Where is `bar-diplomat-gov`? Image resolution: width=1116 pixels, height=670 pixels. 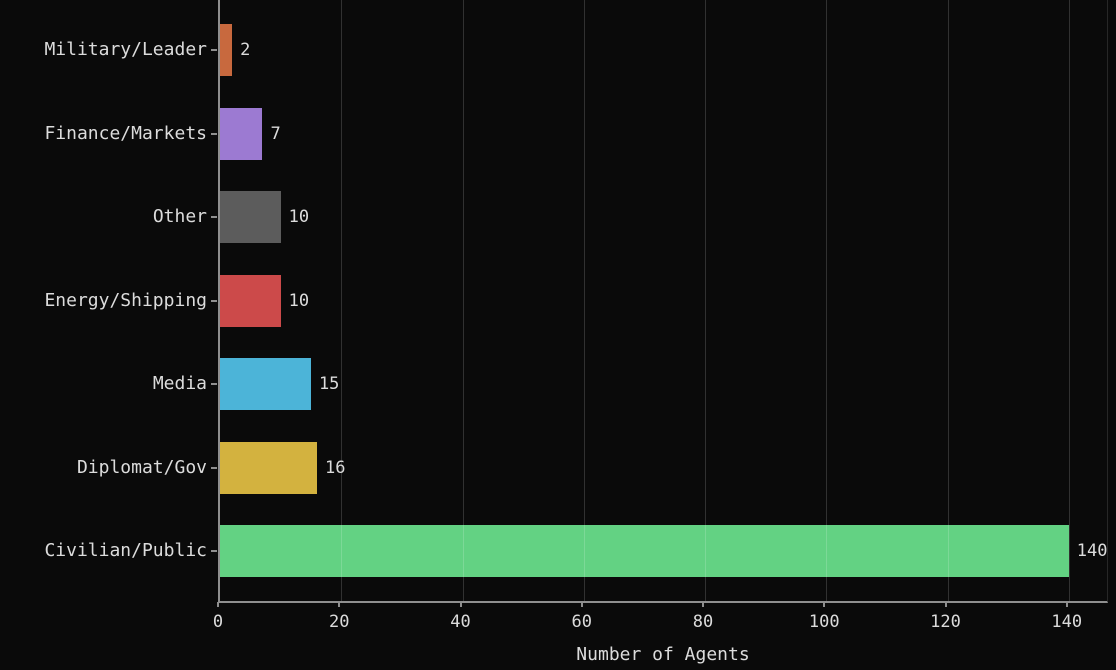
bar-diplomat-gov is located at coordinates (268, 467).